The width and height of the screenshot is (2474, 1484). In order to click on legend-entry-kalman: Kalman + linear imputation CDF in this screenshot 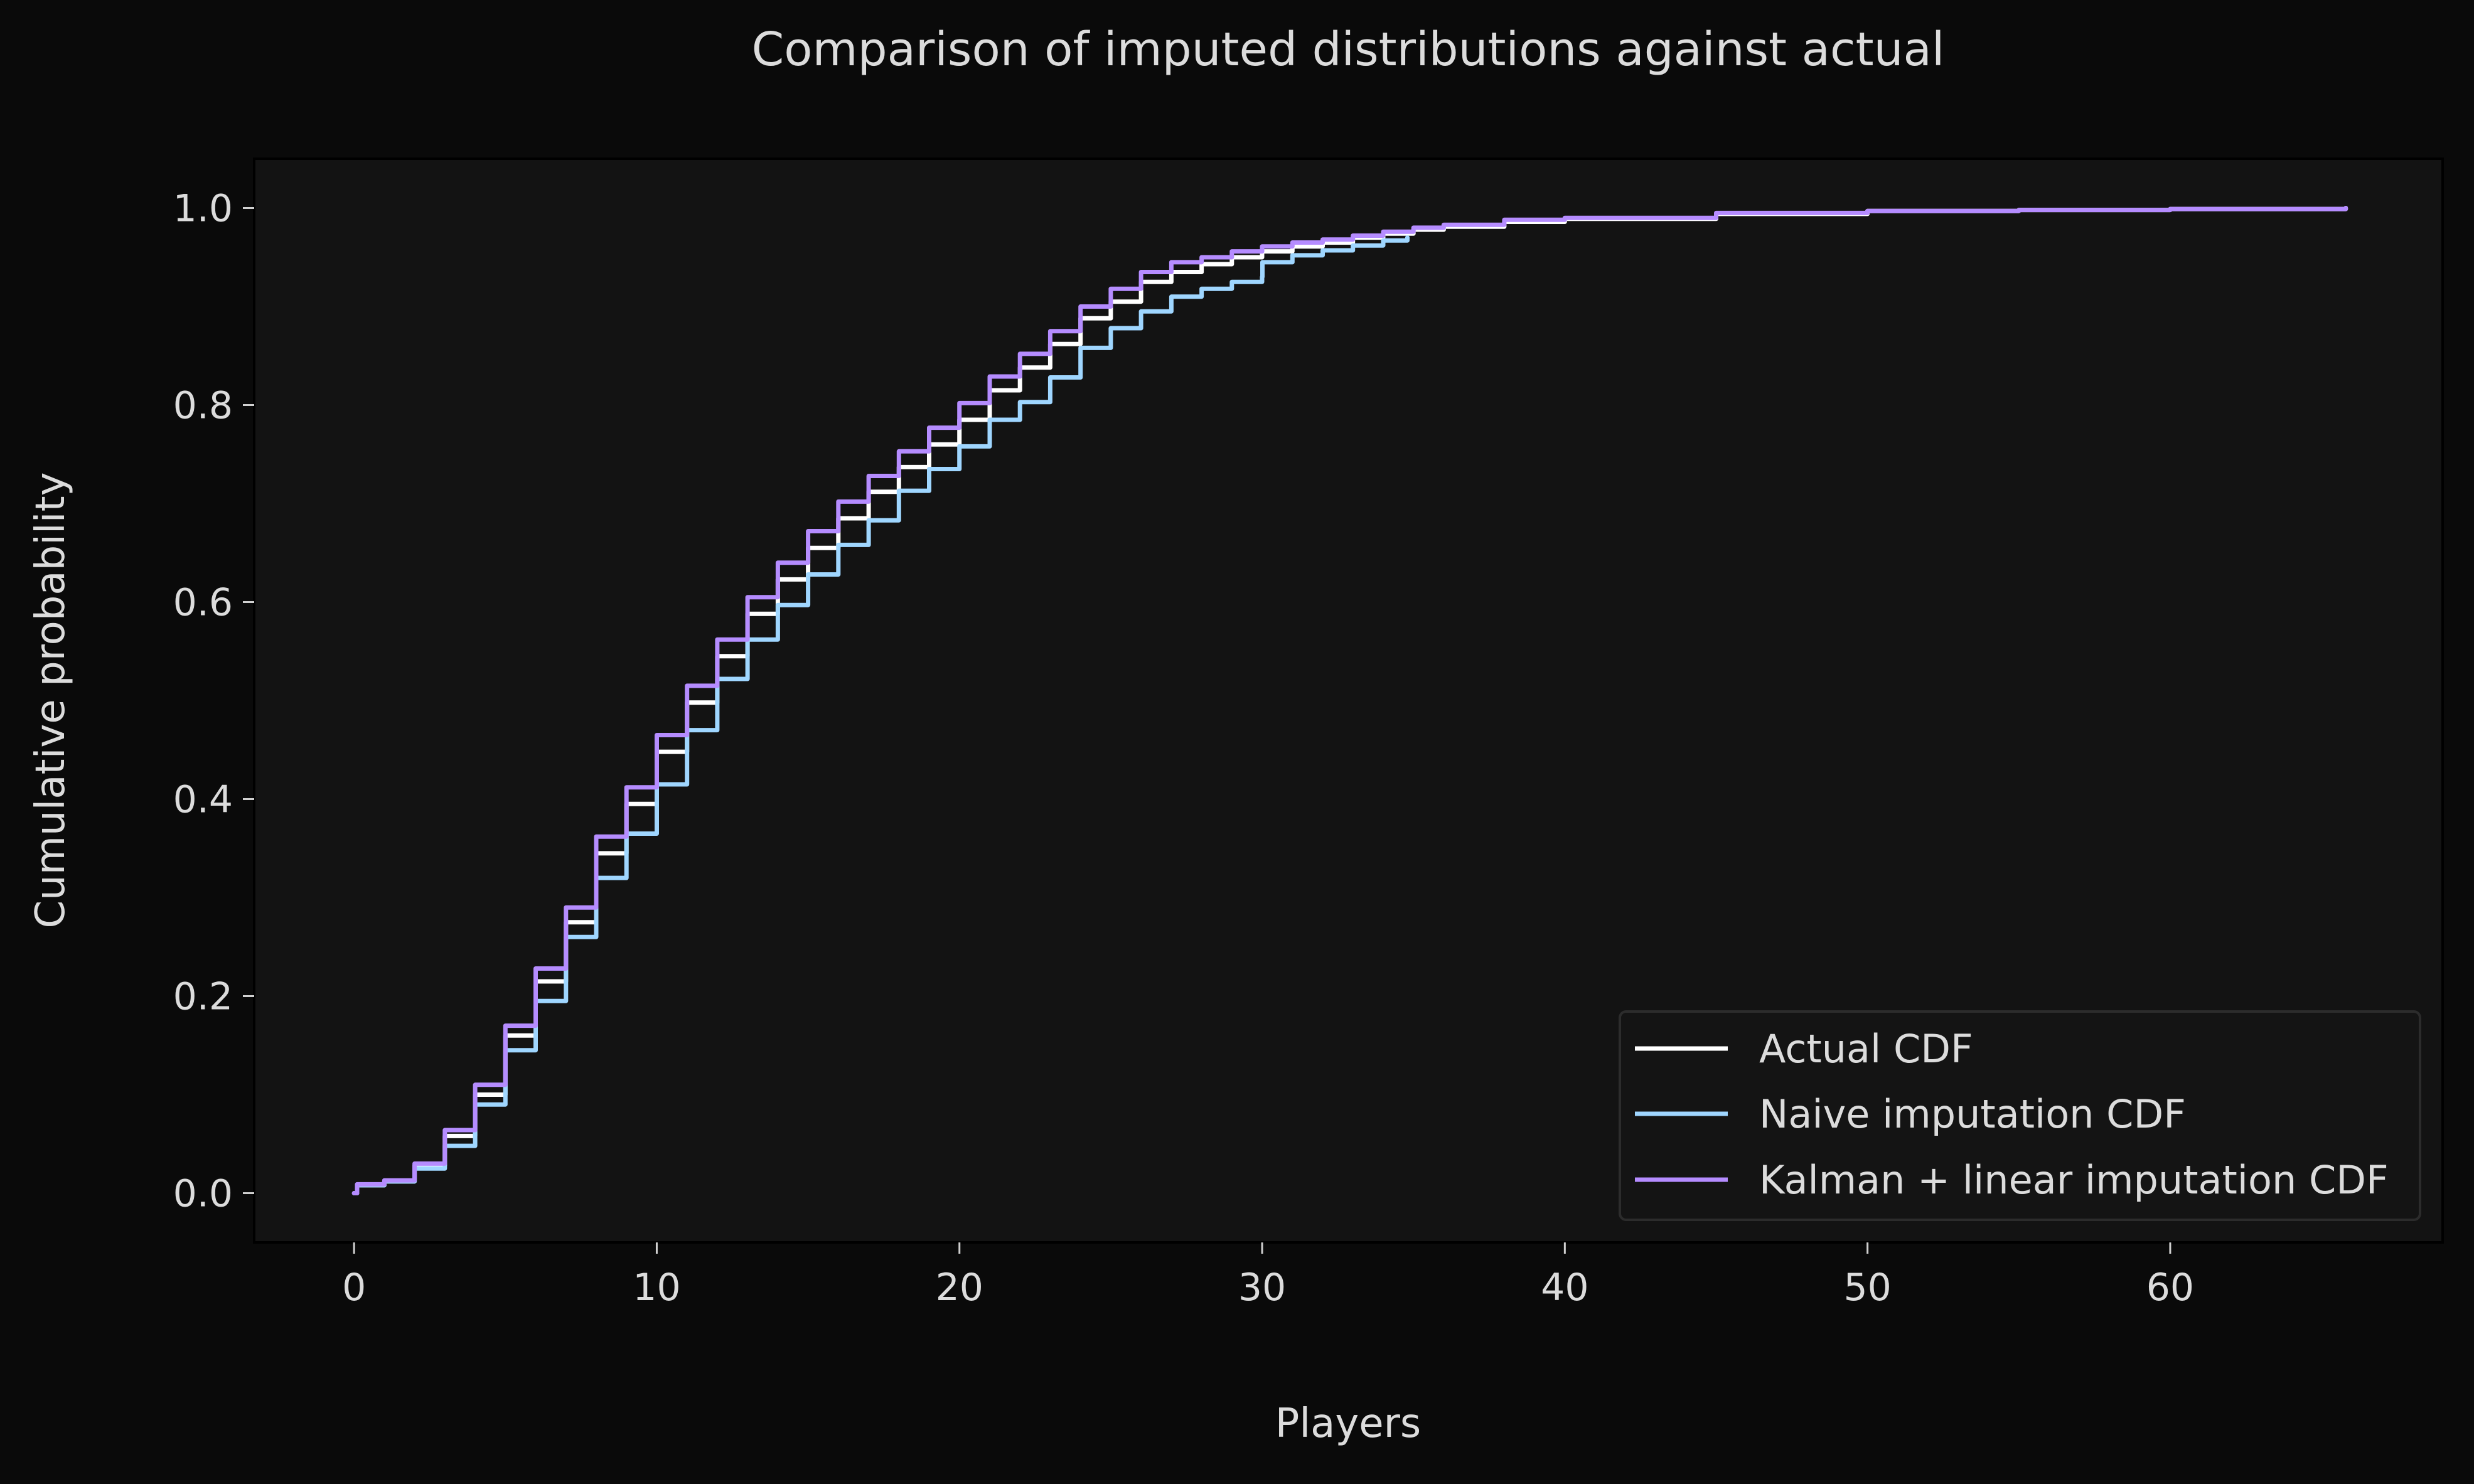, I will do `click(2012, 1180)`.